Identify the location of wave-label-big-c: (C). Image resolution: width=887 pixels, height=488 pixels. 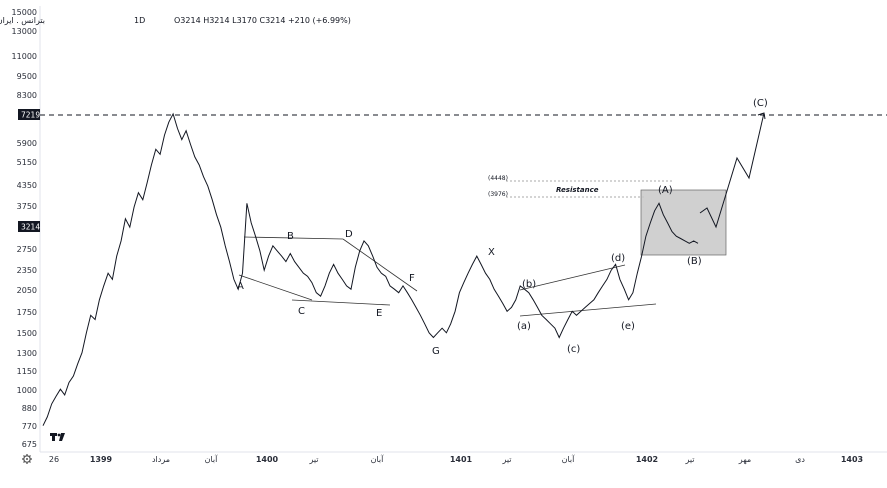
(760, 103).